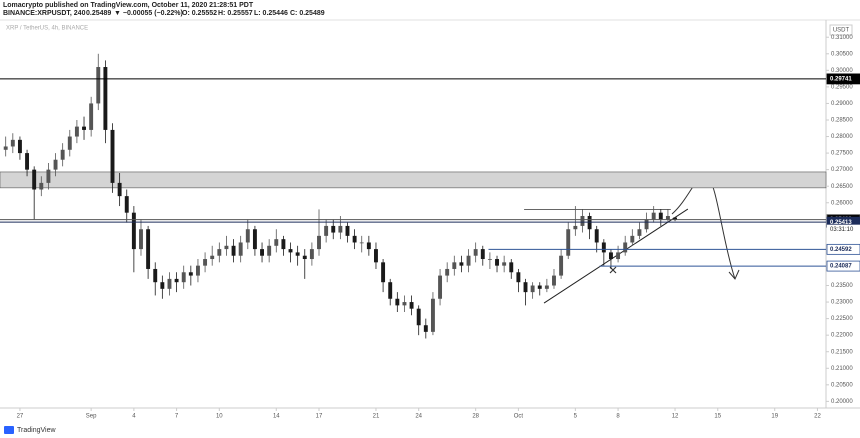 This screenshot has width=860, height=438. What do you see at coordinates (774, 417) in the screenshot?
I see `x-tick-label: 19` at bounding box center [774, 417].